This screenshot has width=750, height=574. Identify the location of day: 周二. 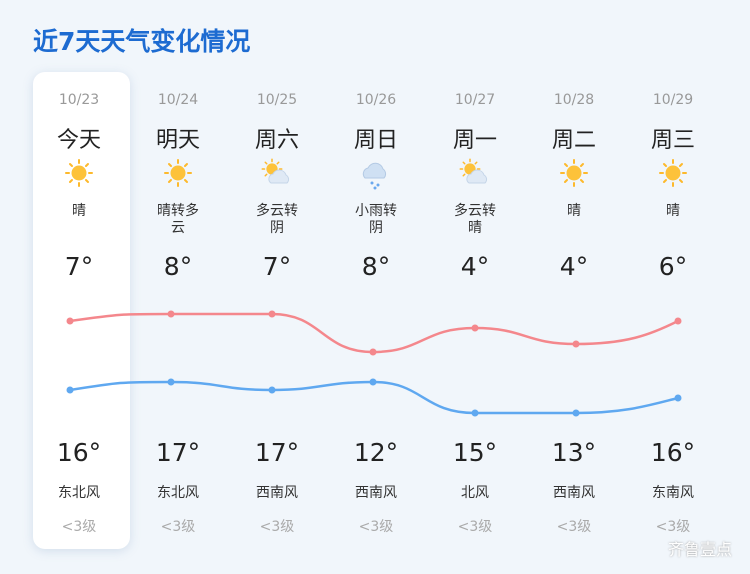
(573, 140).